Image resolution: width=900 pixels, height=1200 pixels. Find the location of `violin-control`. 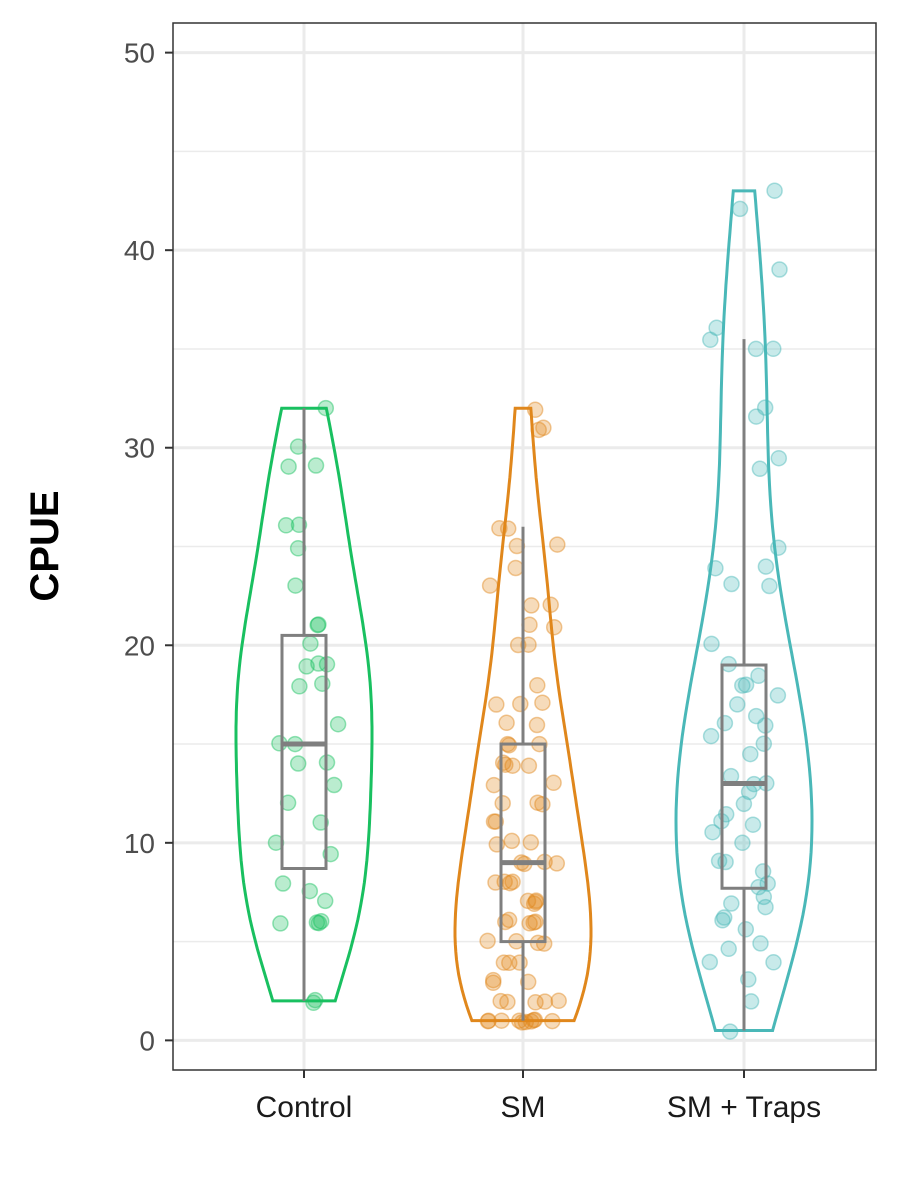

violin-control is located at coordinates (304, 704).